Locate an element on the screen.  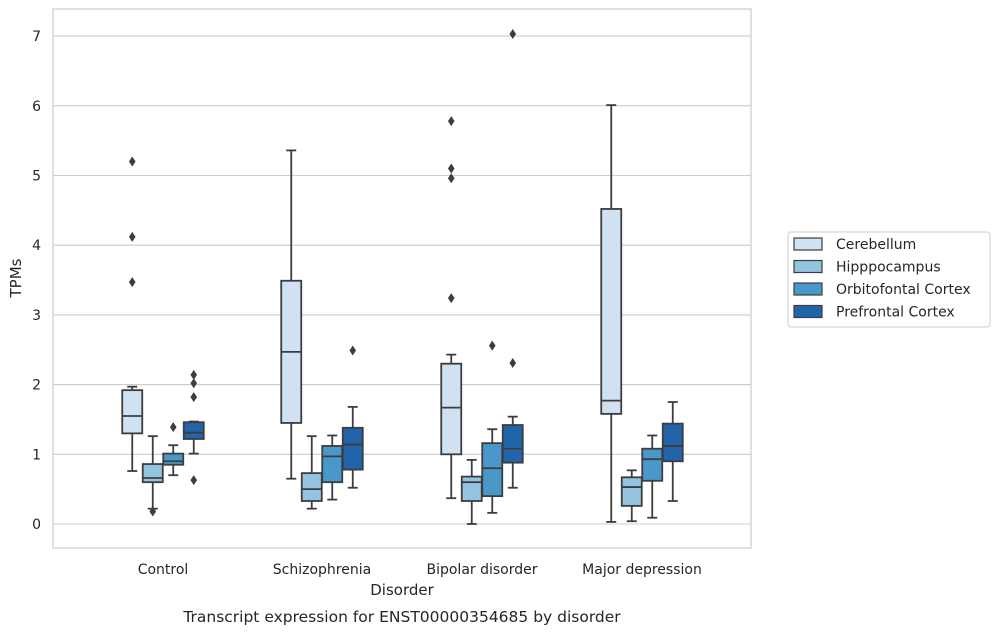
legend-label: Prefrontal Cortex is located at coordinates (895, 313).